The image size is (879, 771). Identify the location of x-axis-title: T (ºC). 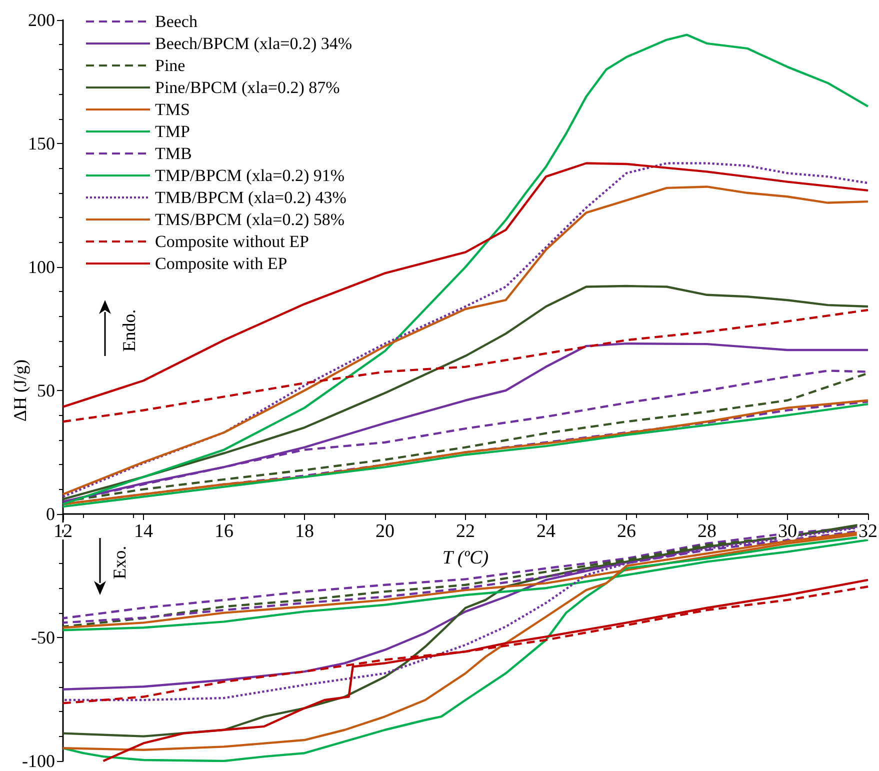
(465, 557).